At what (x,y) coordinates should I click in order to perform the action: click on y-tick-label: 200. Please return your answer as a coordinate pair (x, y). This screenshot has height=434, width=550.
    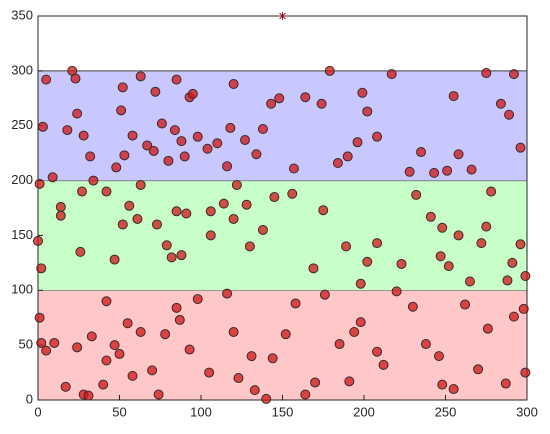
    Looking at the image, I should click on (22, 179).